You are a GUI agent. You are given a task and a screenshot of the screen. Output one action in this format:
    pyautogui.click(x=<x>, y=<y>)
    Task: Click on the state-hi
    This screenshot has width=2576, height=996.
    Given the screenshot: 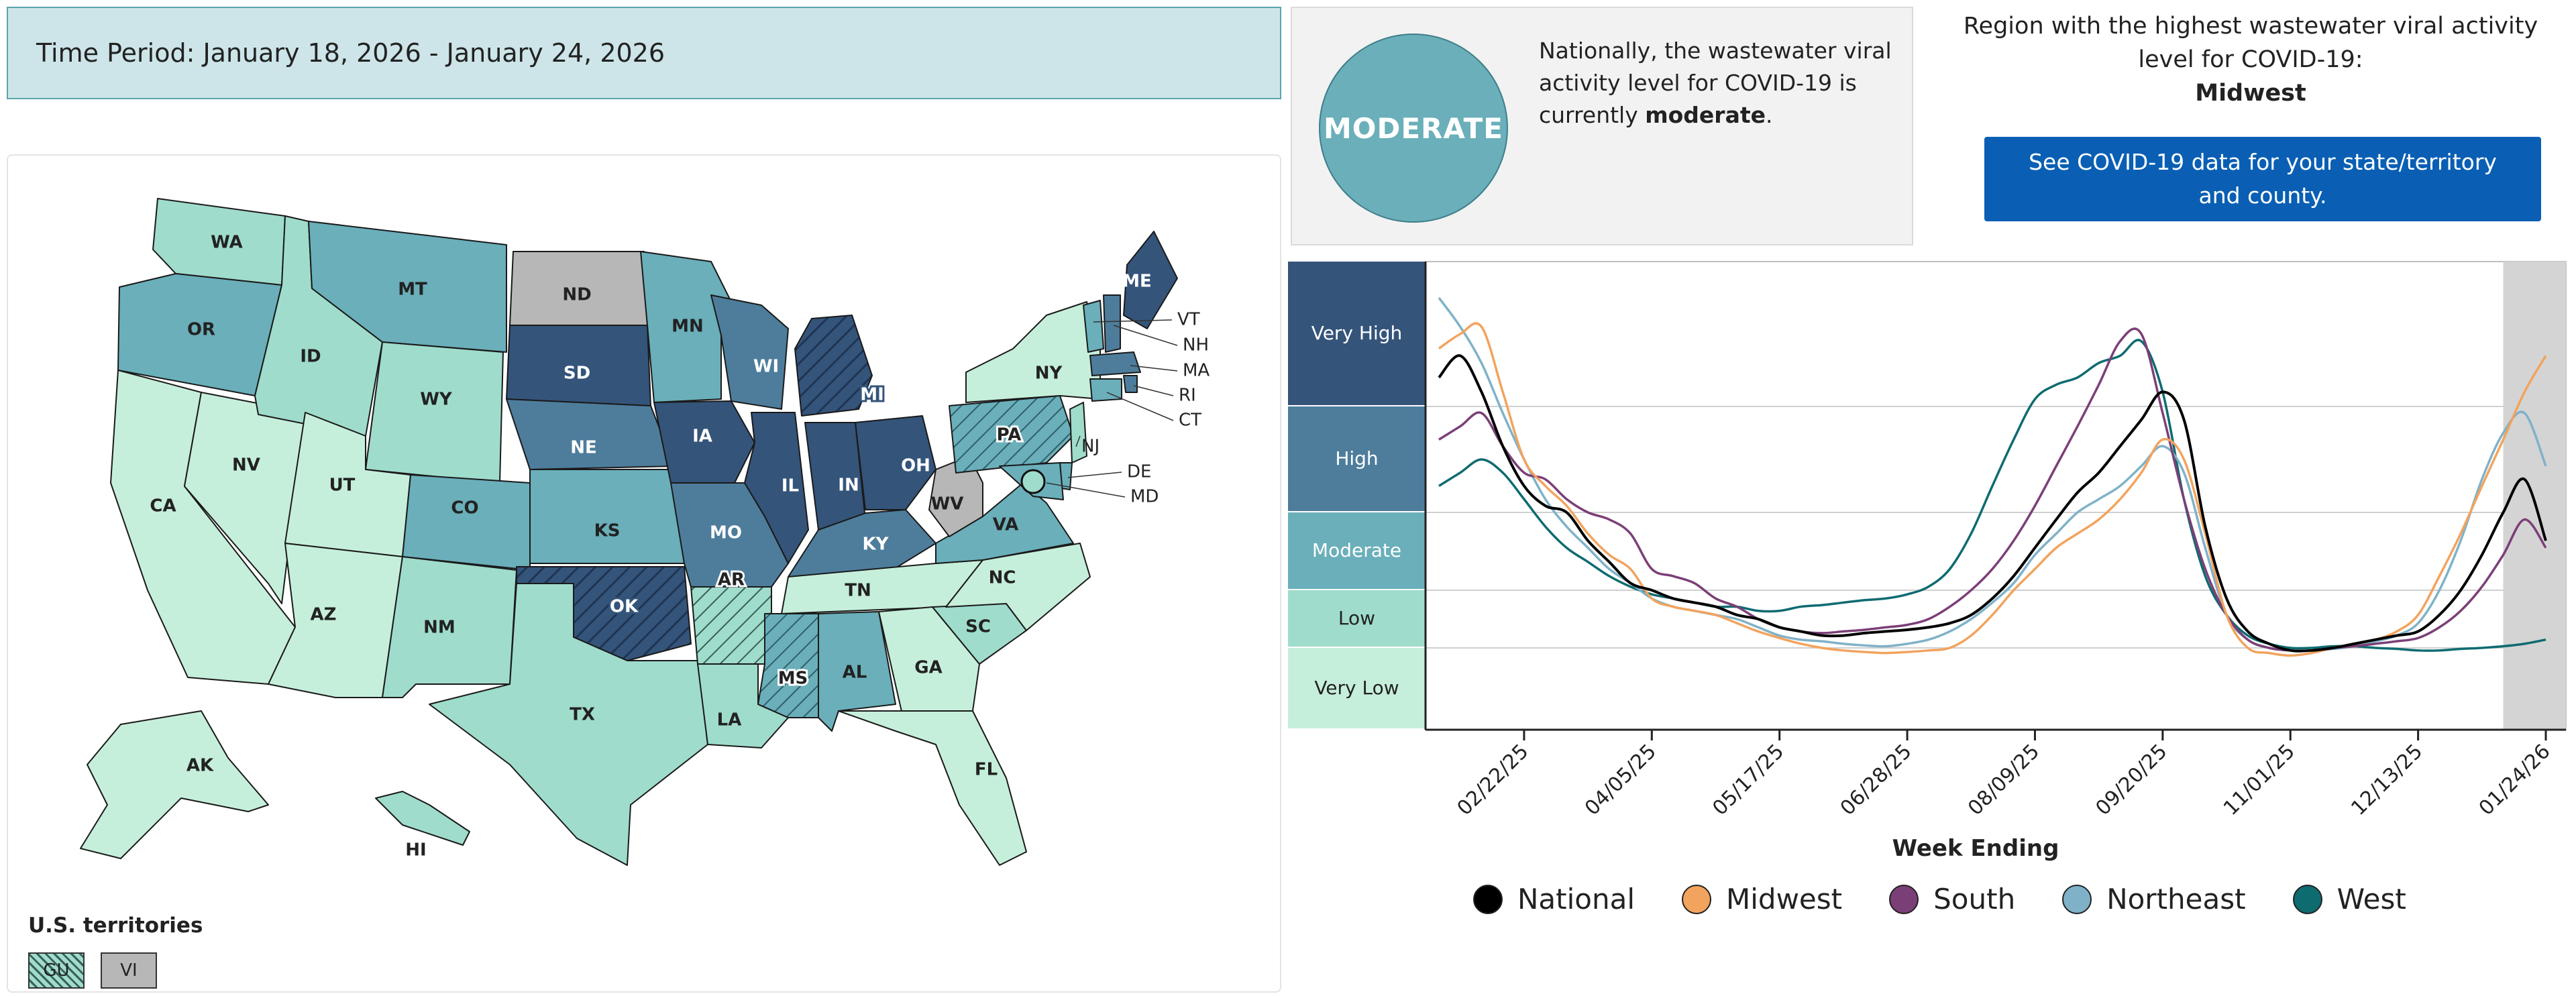 What is the action you would take?
    pyautogui.click(x=422, y=818)
    